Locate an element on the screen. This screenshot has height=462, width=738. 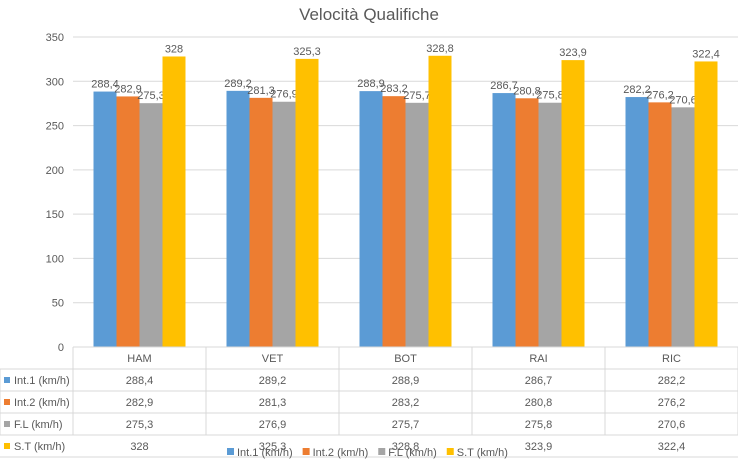
data-label: 328,8 is located at coordinates (440, 49).